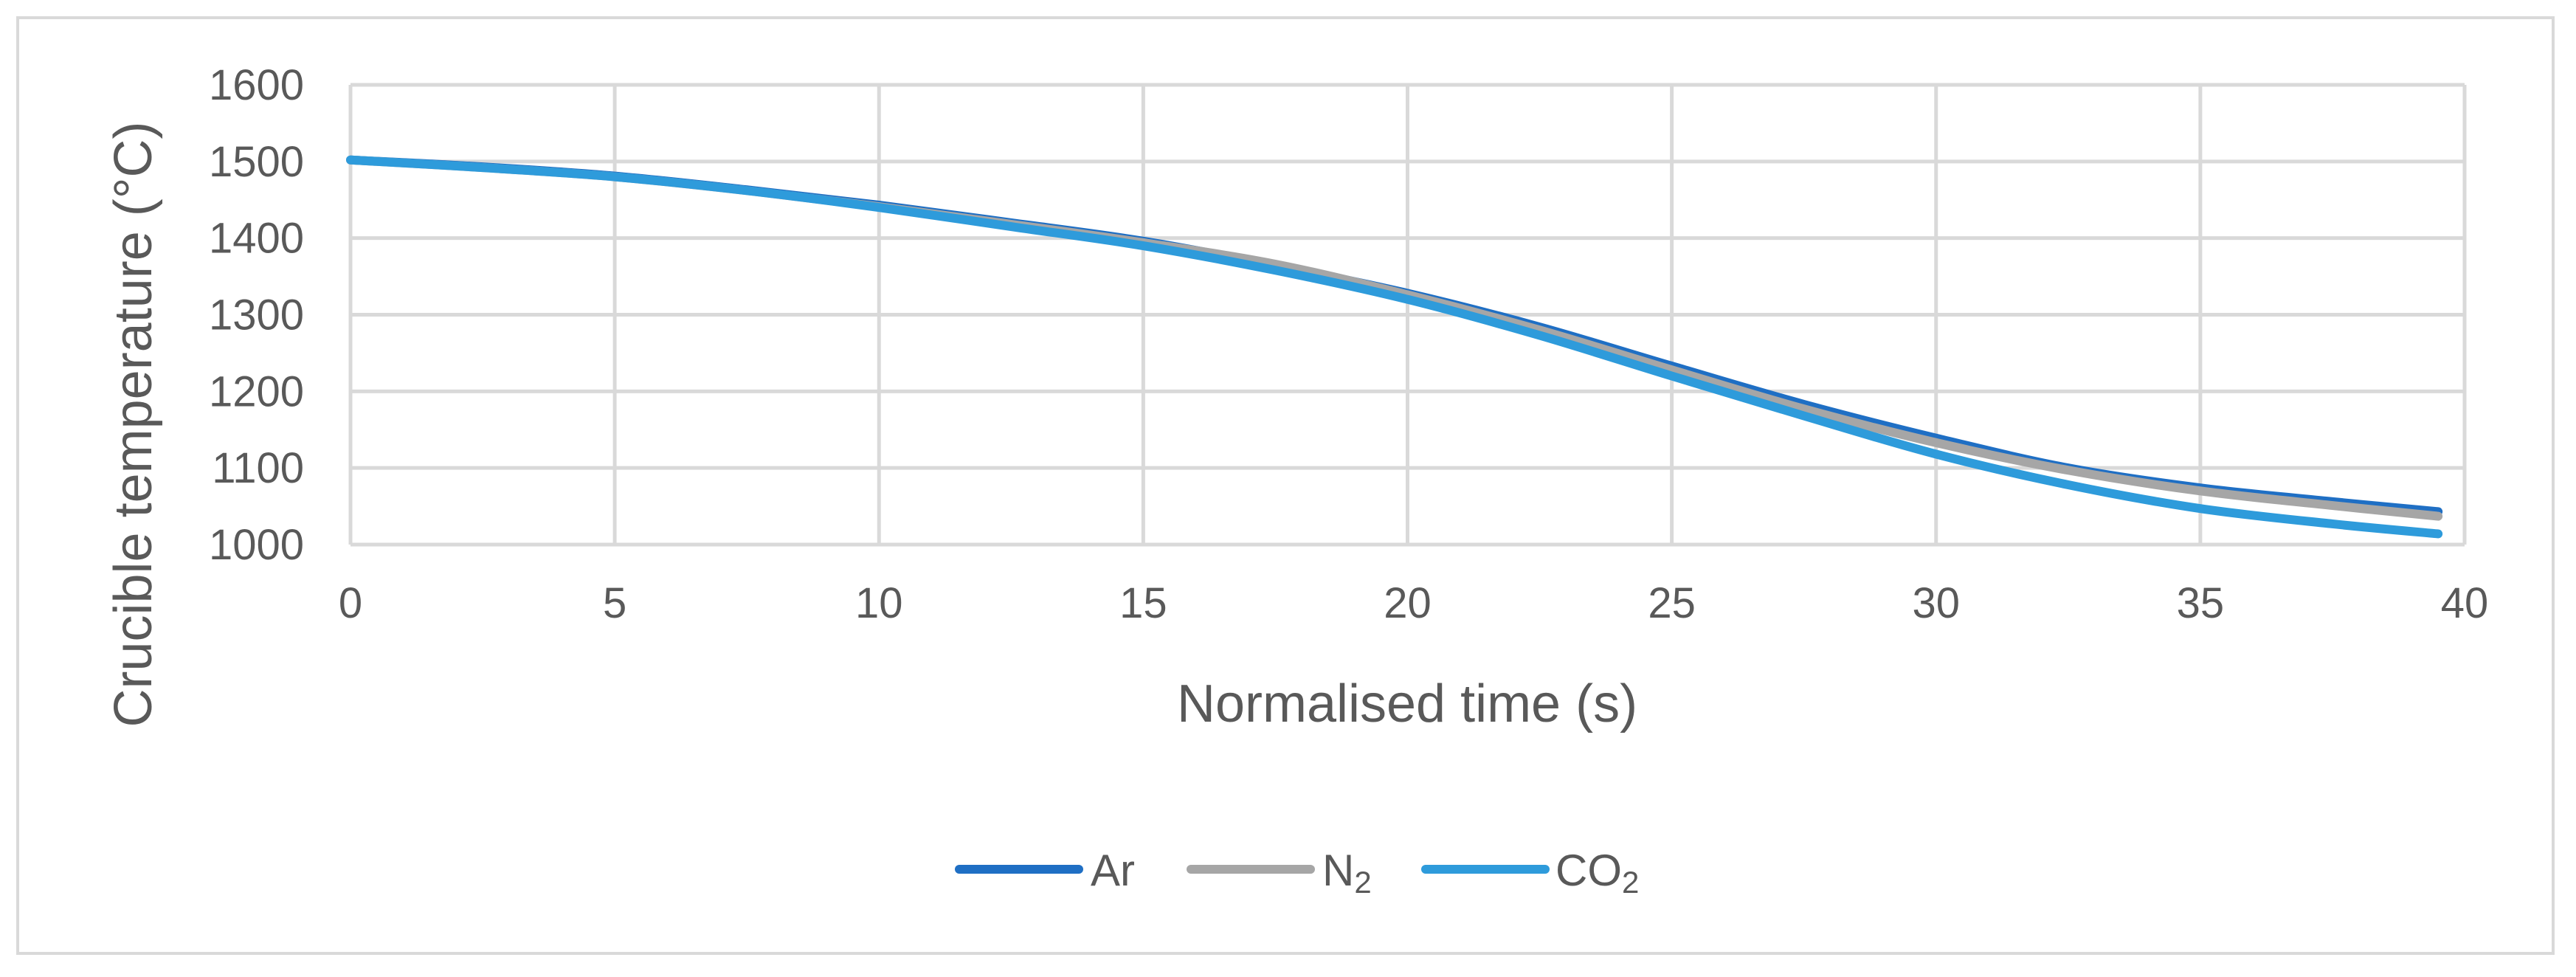  Describe the element at coordinates (1530, 873) in the screenshot. I see `legend-item-co2: CO2` at that location.